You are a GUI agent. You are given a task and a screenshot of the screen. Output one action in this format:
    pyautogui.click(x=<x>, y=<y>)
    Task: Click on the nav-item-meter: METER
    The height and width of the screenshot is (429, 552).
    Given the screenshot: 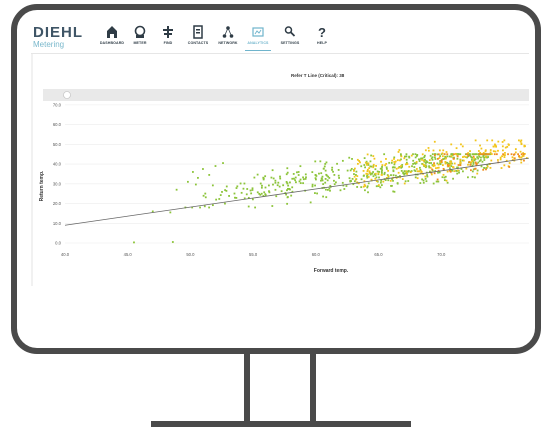 What is the action you would take?
    pyautogui.click(x=140, y=38)
    